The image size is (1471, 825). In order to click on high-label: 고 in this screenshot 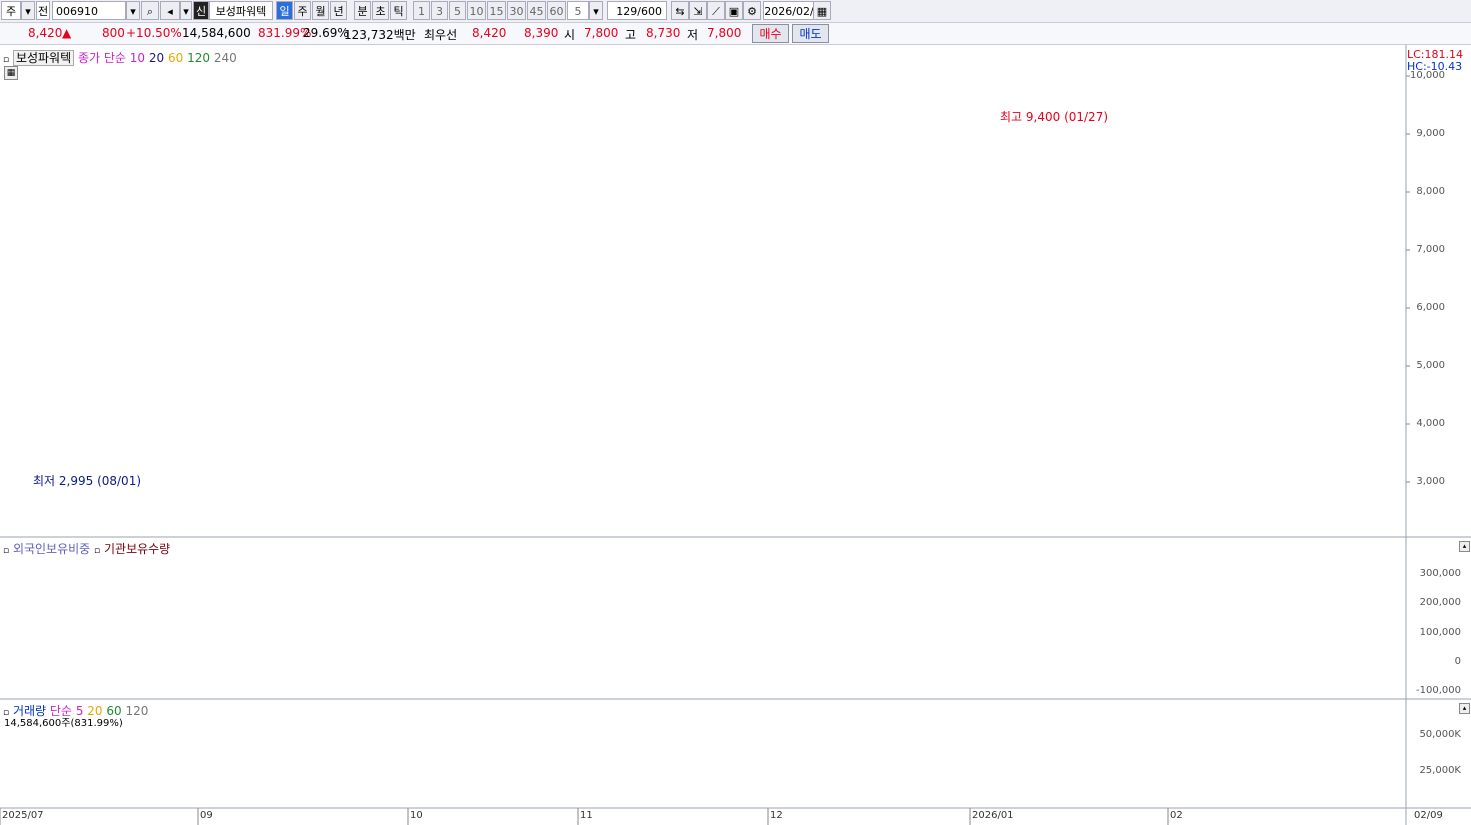, I will do `click(631, 35)`.